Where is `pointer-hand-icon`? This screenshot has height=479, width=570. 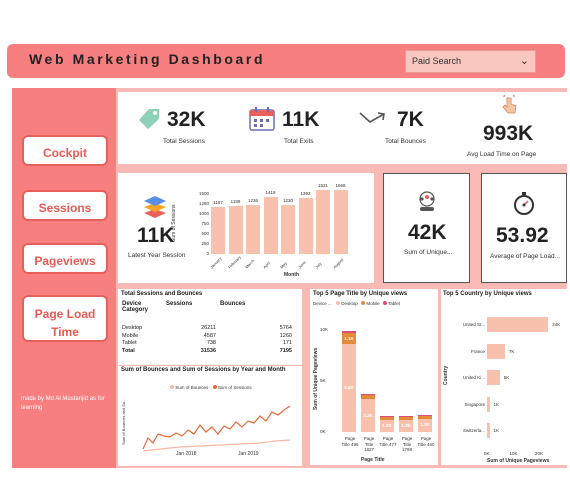
pointer-hand-icon is located at coordinates (509, 104).